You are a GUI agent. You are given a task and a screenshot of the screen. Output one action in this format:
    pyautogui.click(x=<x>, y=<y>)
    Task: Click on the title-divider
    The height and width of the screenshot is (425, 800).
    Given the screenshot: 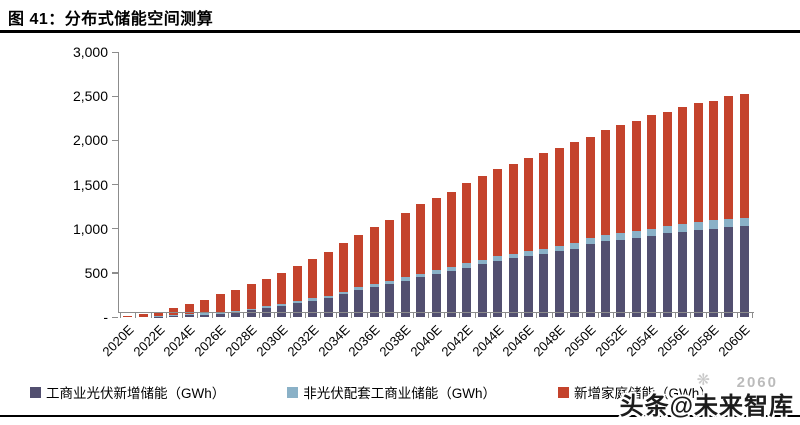 What is the action you would take?
    pyautogui.click(x=400, y=31)
    